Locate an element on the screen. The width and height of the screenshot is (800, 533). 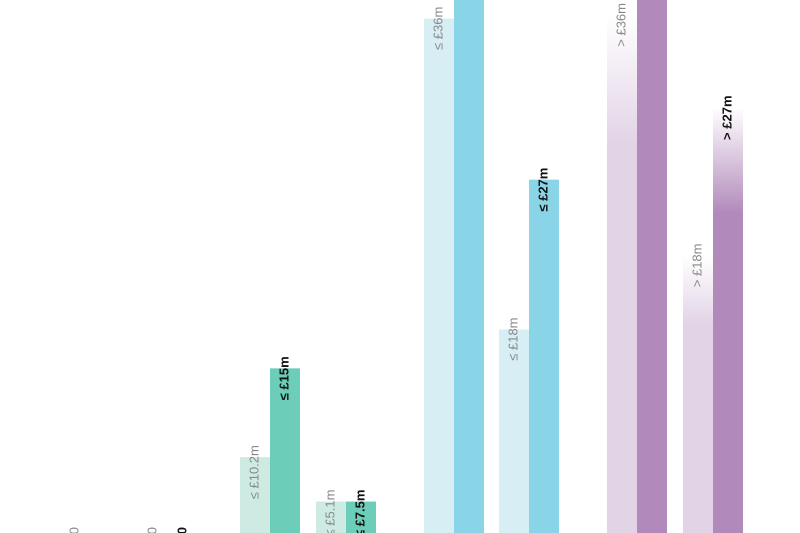
bar-g4-series2 is located at coordinates (361, 517).